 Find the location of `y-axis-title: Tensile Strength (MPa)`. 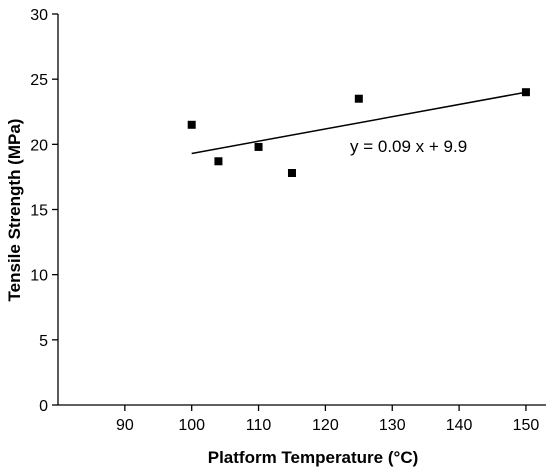

y-axis-title: Tensile Strength (MPa) is located at coordinates (14, 210).